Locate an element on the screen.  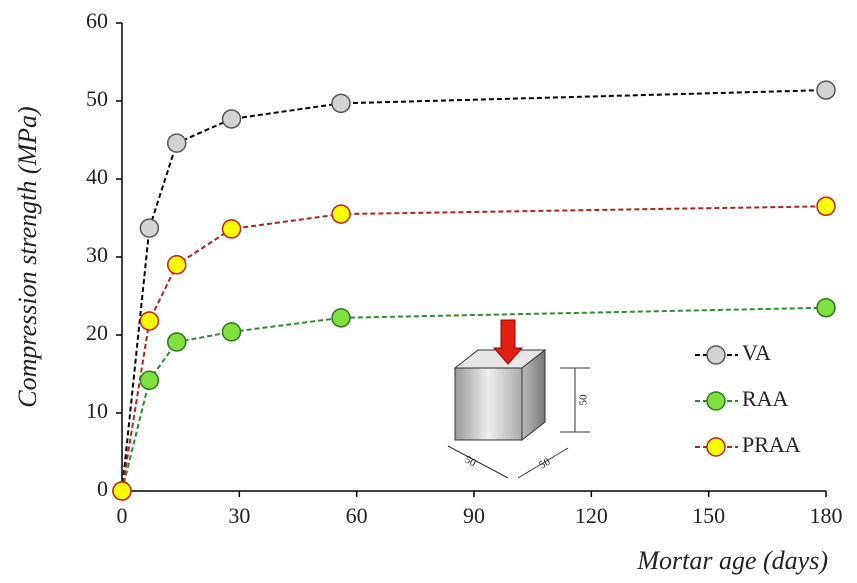
legend-label: VA is located at coordinates (756, 352).